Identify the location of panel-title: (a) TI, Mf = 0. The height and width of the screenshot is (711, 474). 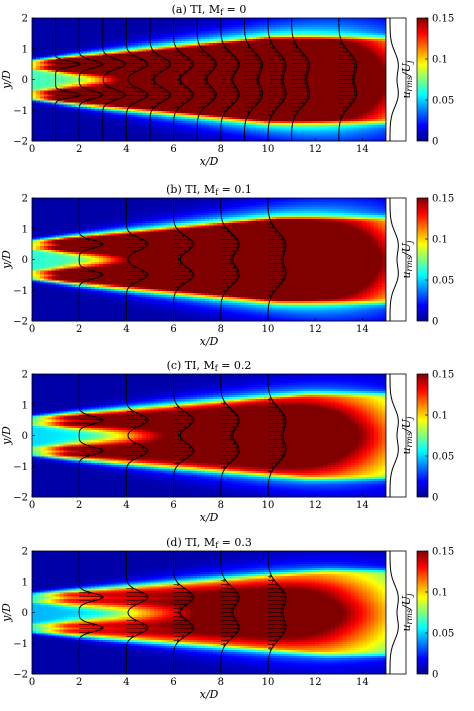
(209, 10).